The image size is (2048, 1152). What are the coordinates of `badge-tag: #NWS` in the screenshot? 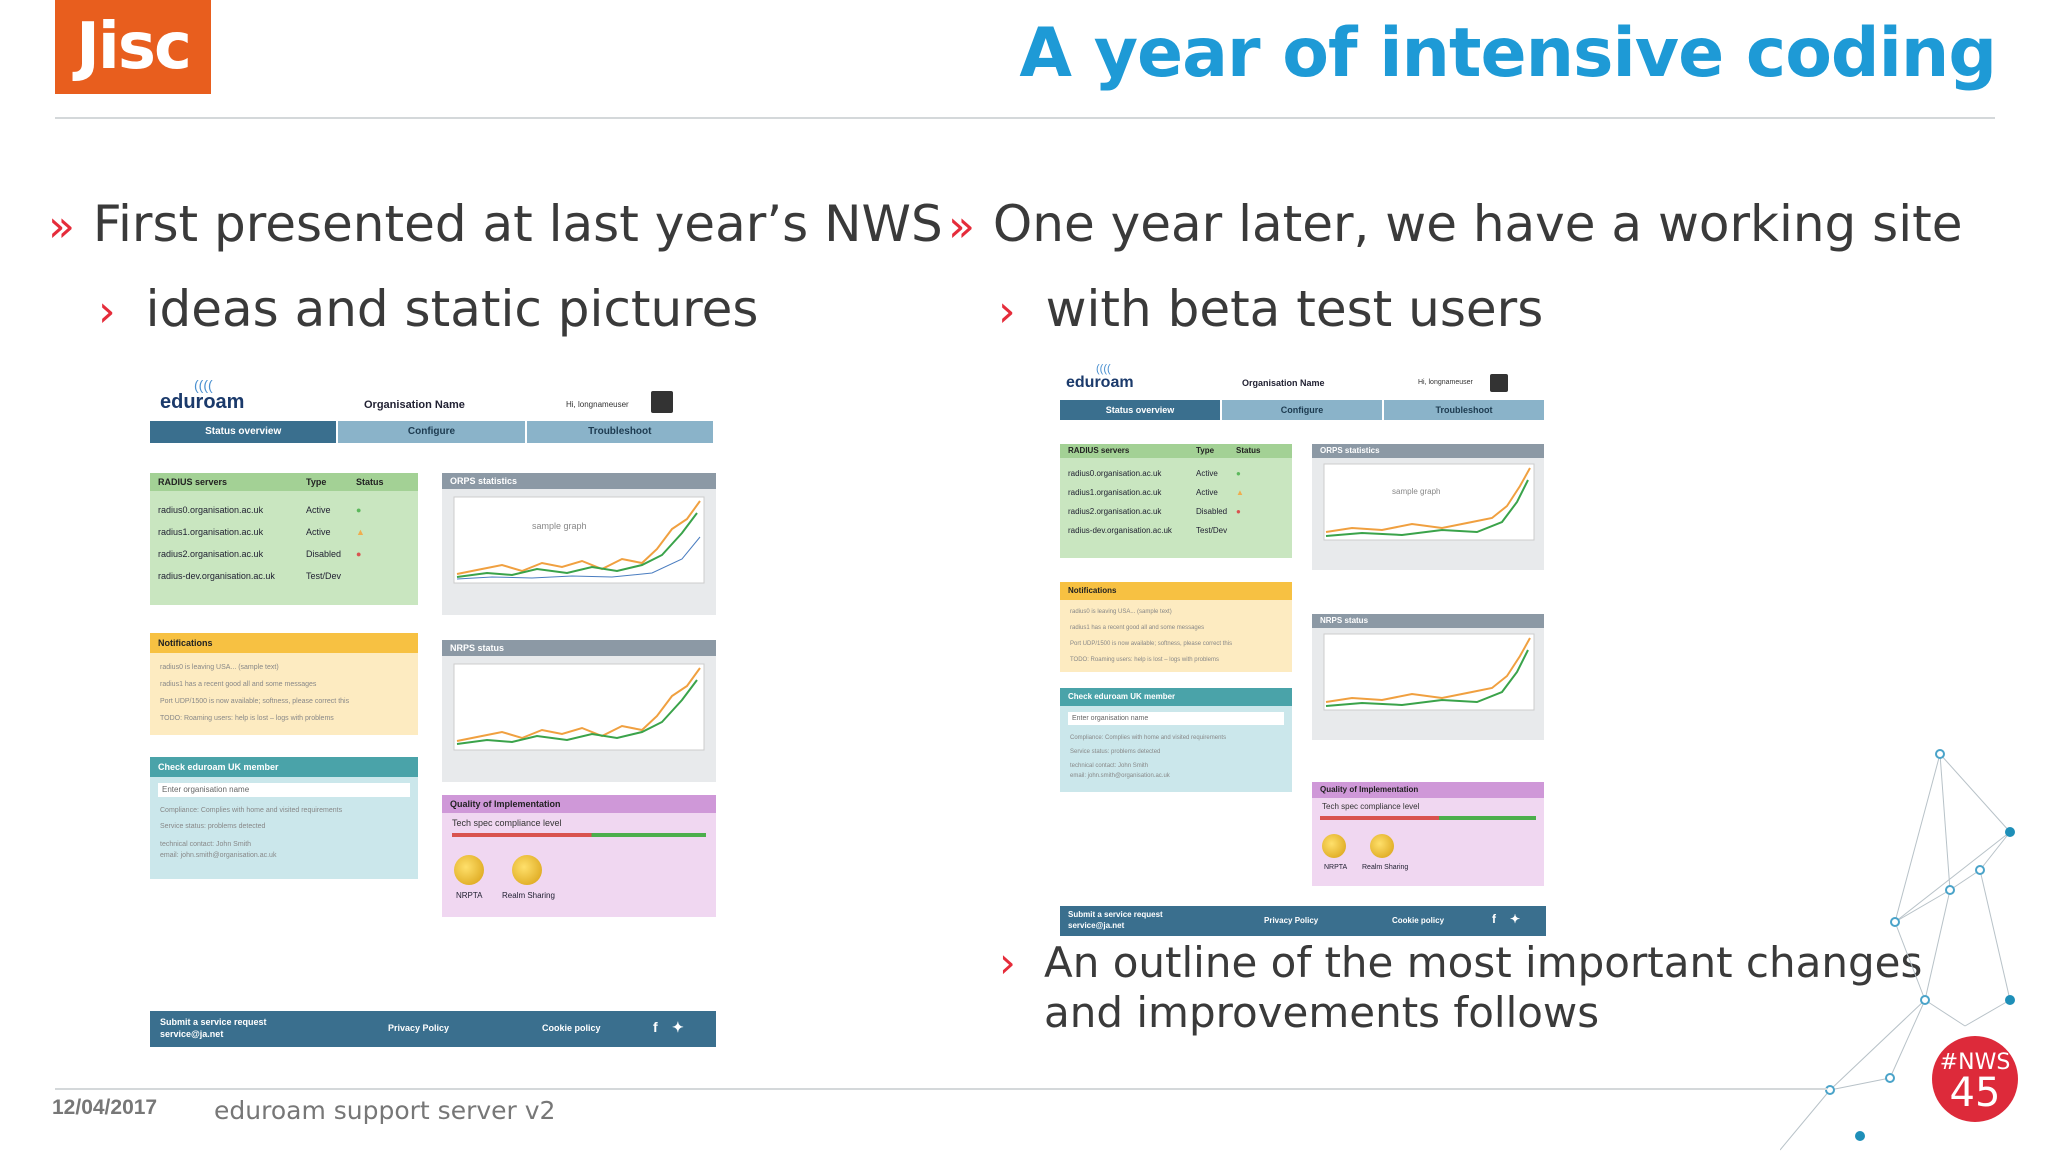 It's located at (1975, 1062).